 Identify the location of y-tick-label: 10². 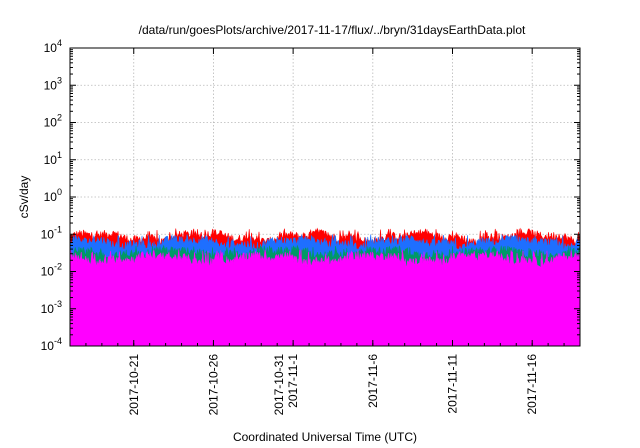
(53, 121).